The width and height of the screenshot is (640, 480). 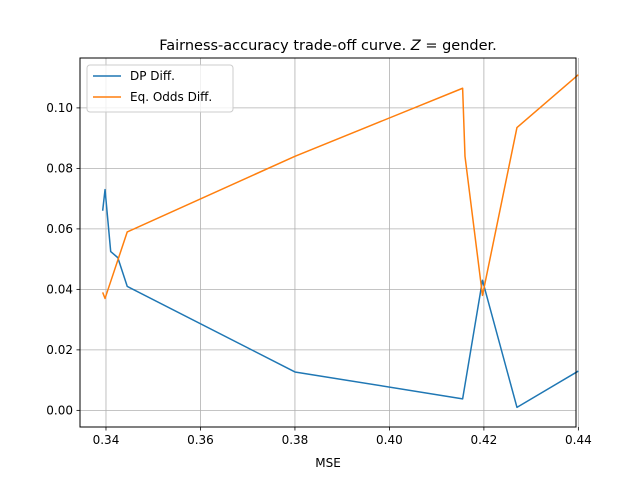 I want to click on legend-label-dp-diff: DP Diff., so click(x=152, y=76).